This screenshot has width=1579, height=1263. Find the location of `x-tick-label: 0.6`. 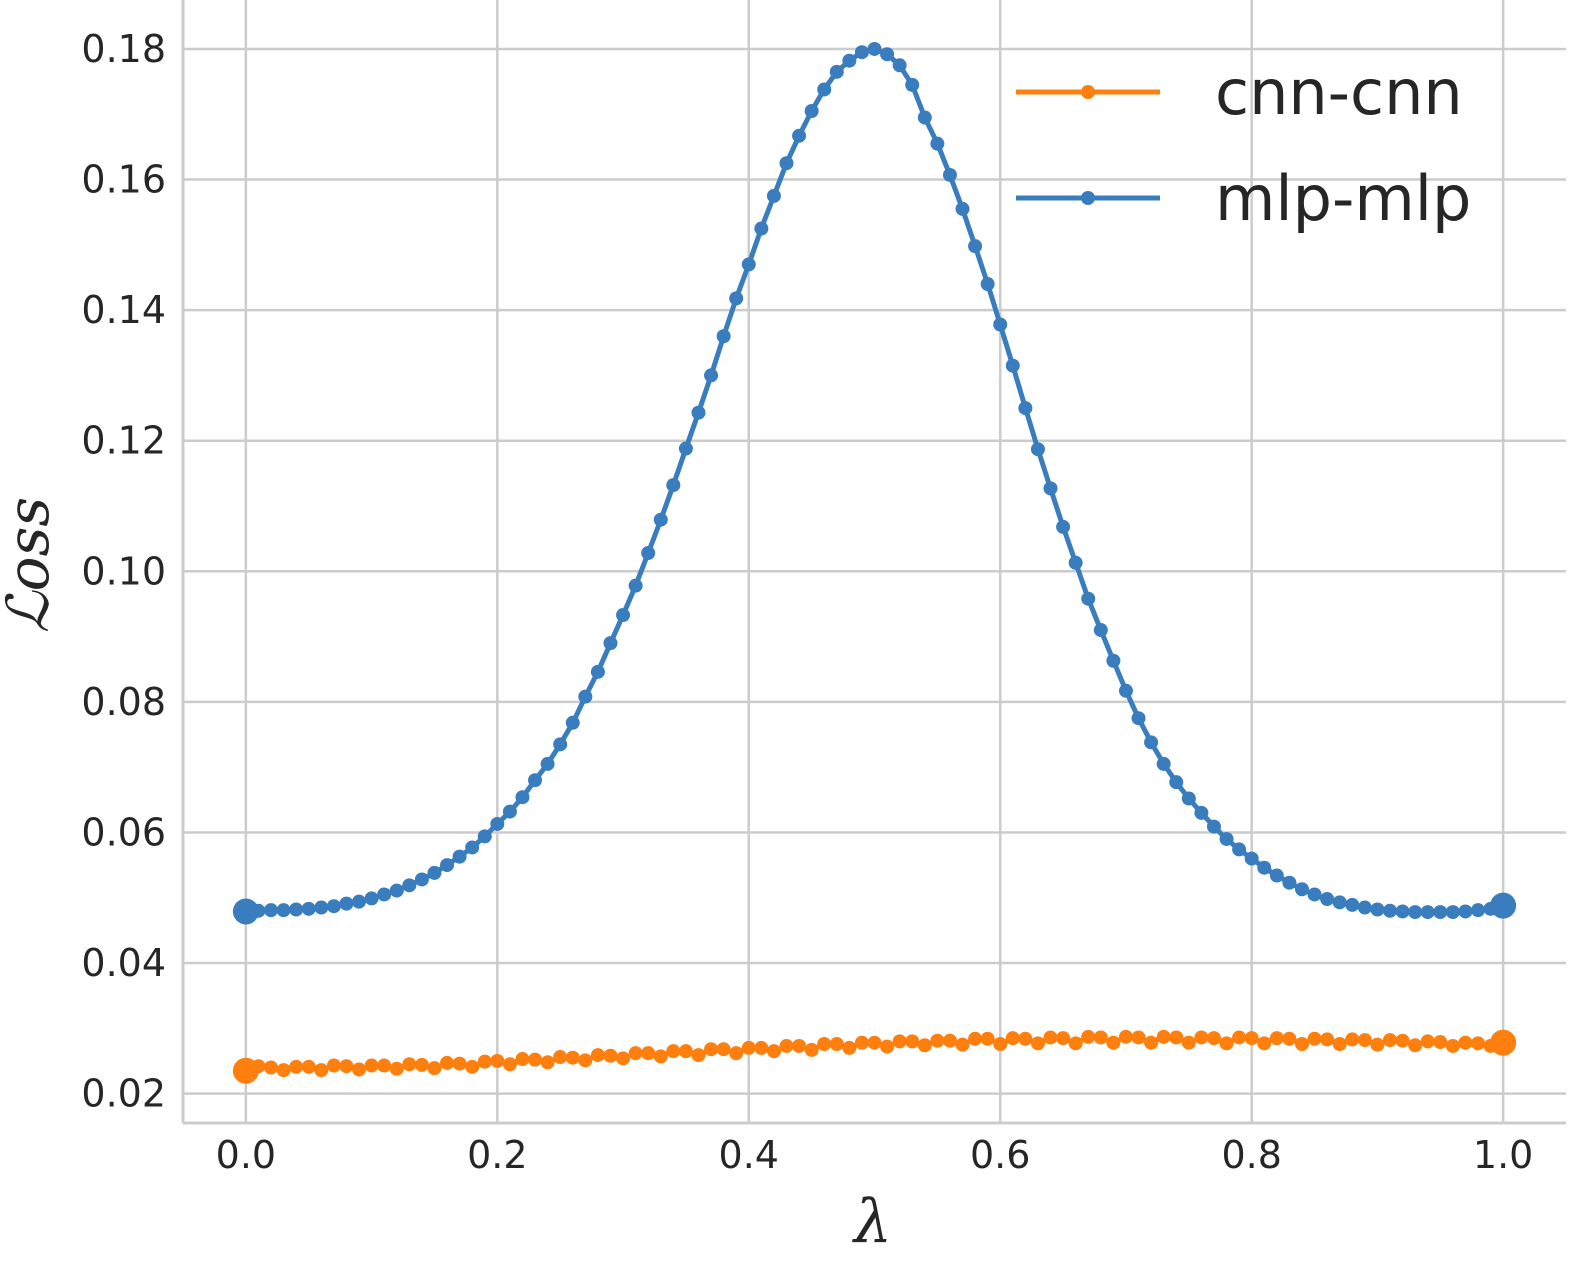

x-tick-label: 0.6 is located at coordinates (1000, 1155).